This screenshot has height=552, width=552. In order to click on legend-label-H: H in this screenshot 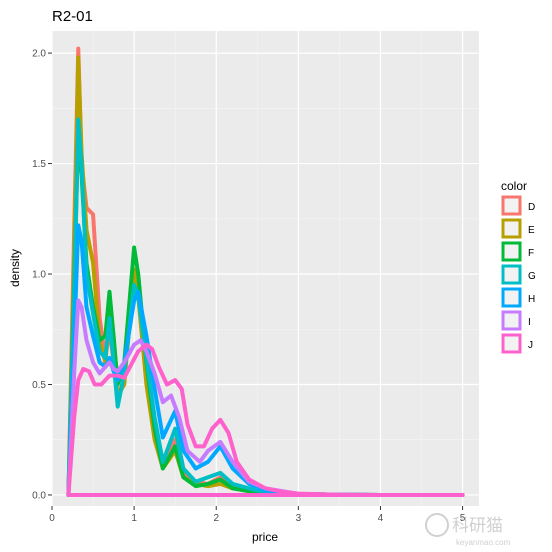, I will do `click(531, 299)`.